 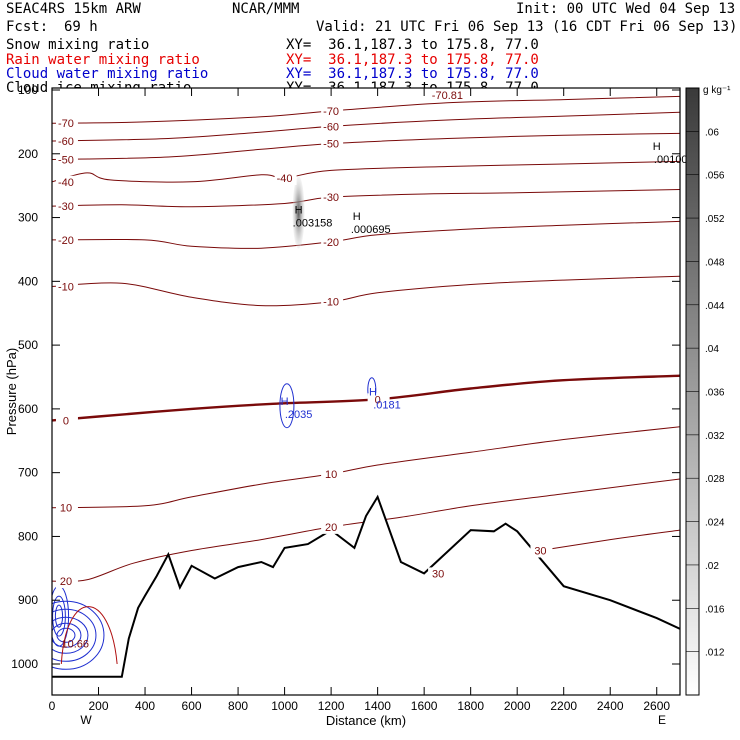 What do you see at coordinates (377, 706) in the screenshot?
I see `x-tick-label: 1400` at bounding box center [377, 706].